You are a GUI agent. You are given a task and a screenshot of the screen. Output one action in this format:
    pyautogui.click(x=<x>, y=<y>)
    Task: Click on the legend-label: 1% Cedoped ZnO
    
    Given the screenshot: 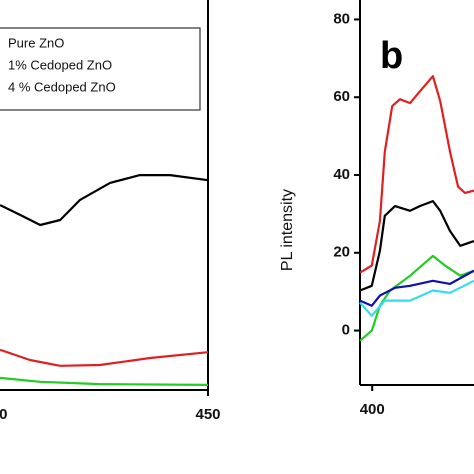 What is the action you would take?
    pyautogui.click(x=60, y=64)
    